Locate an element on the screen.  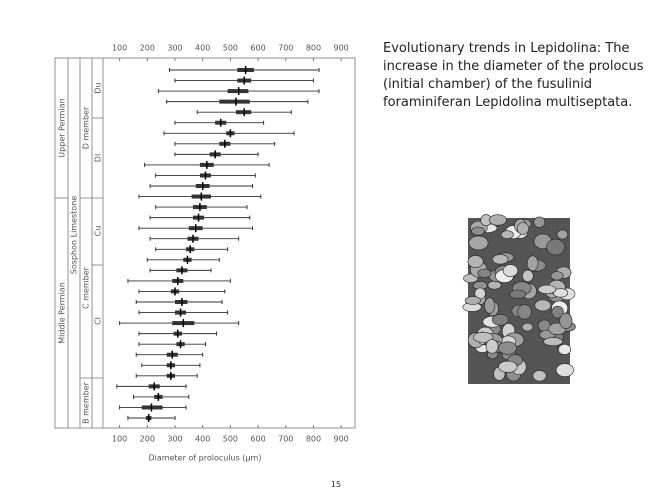
unit-label: Du is located at coordinates (98, 87).